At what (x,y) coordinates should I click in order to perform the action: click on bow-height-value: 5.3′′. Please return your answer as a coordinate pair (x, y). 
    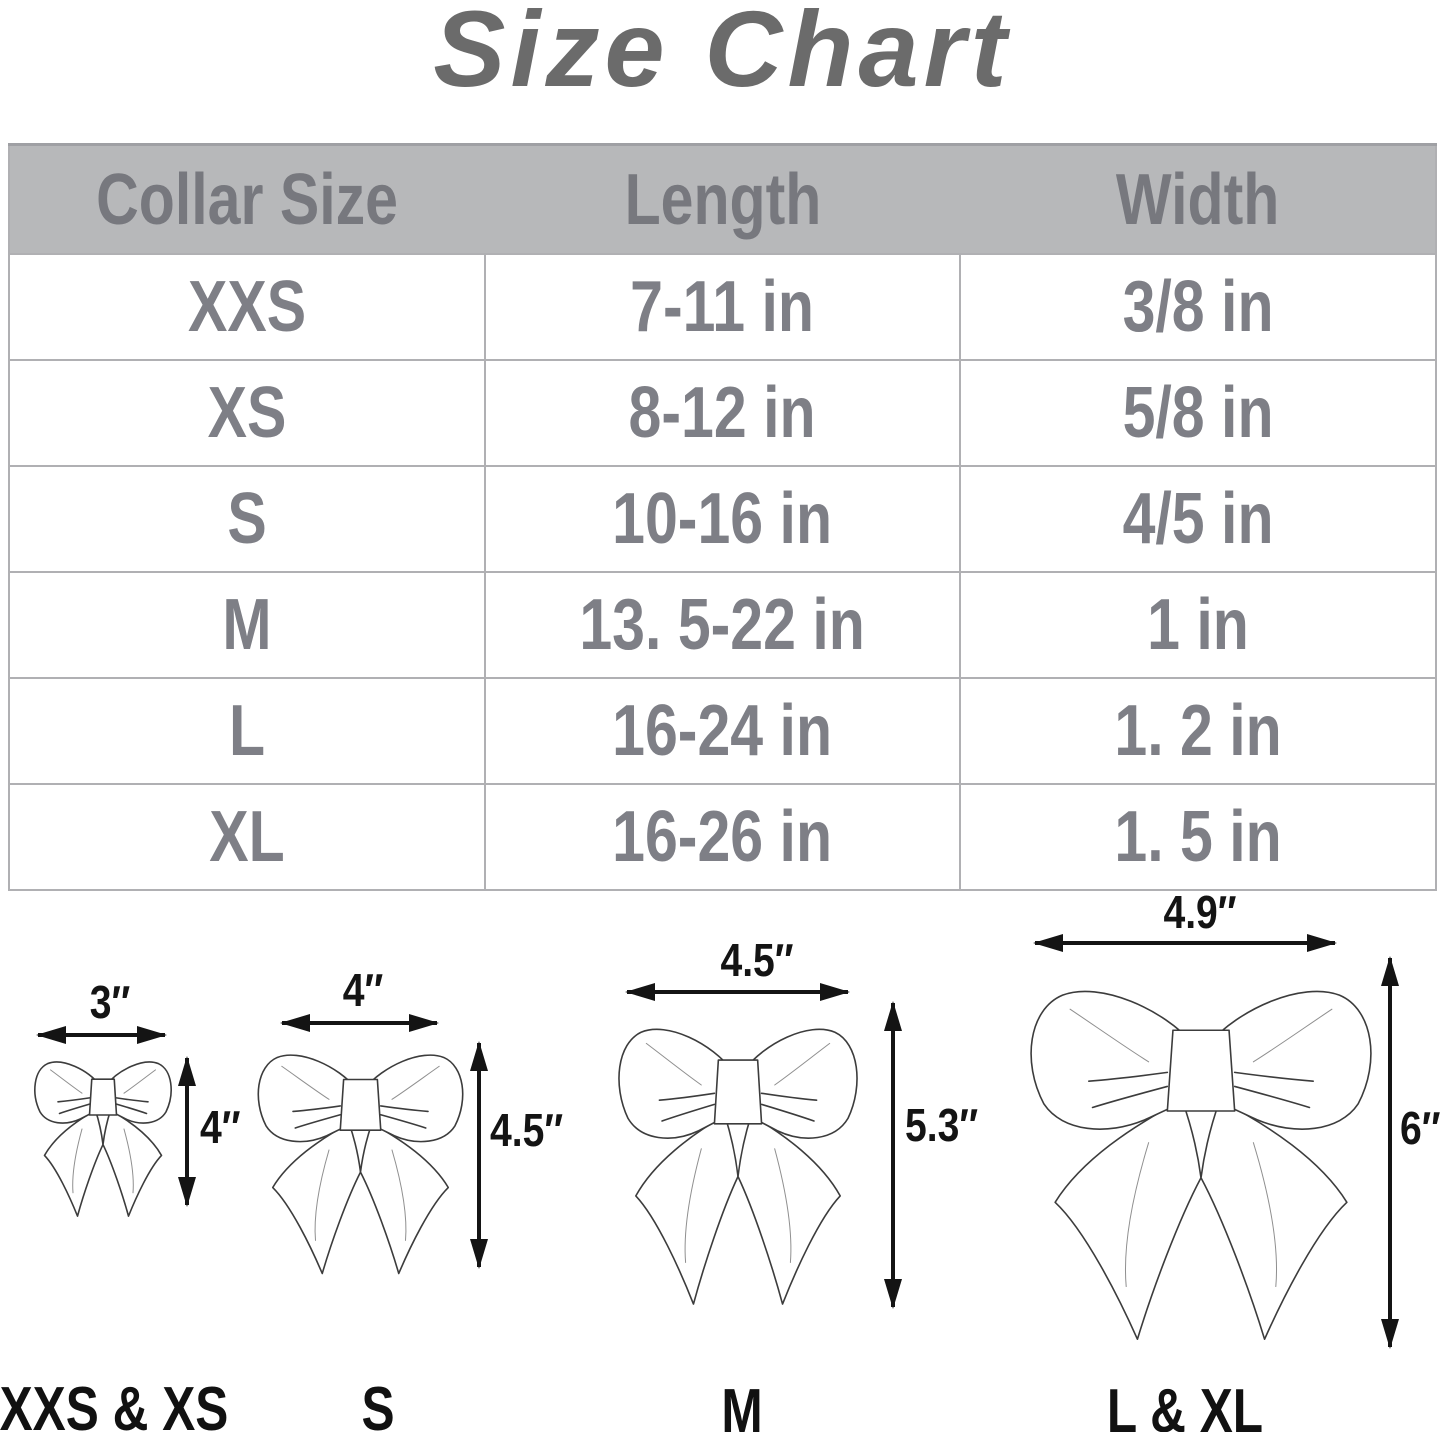
    Looking at the image, I should click on (942, 1125).